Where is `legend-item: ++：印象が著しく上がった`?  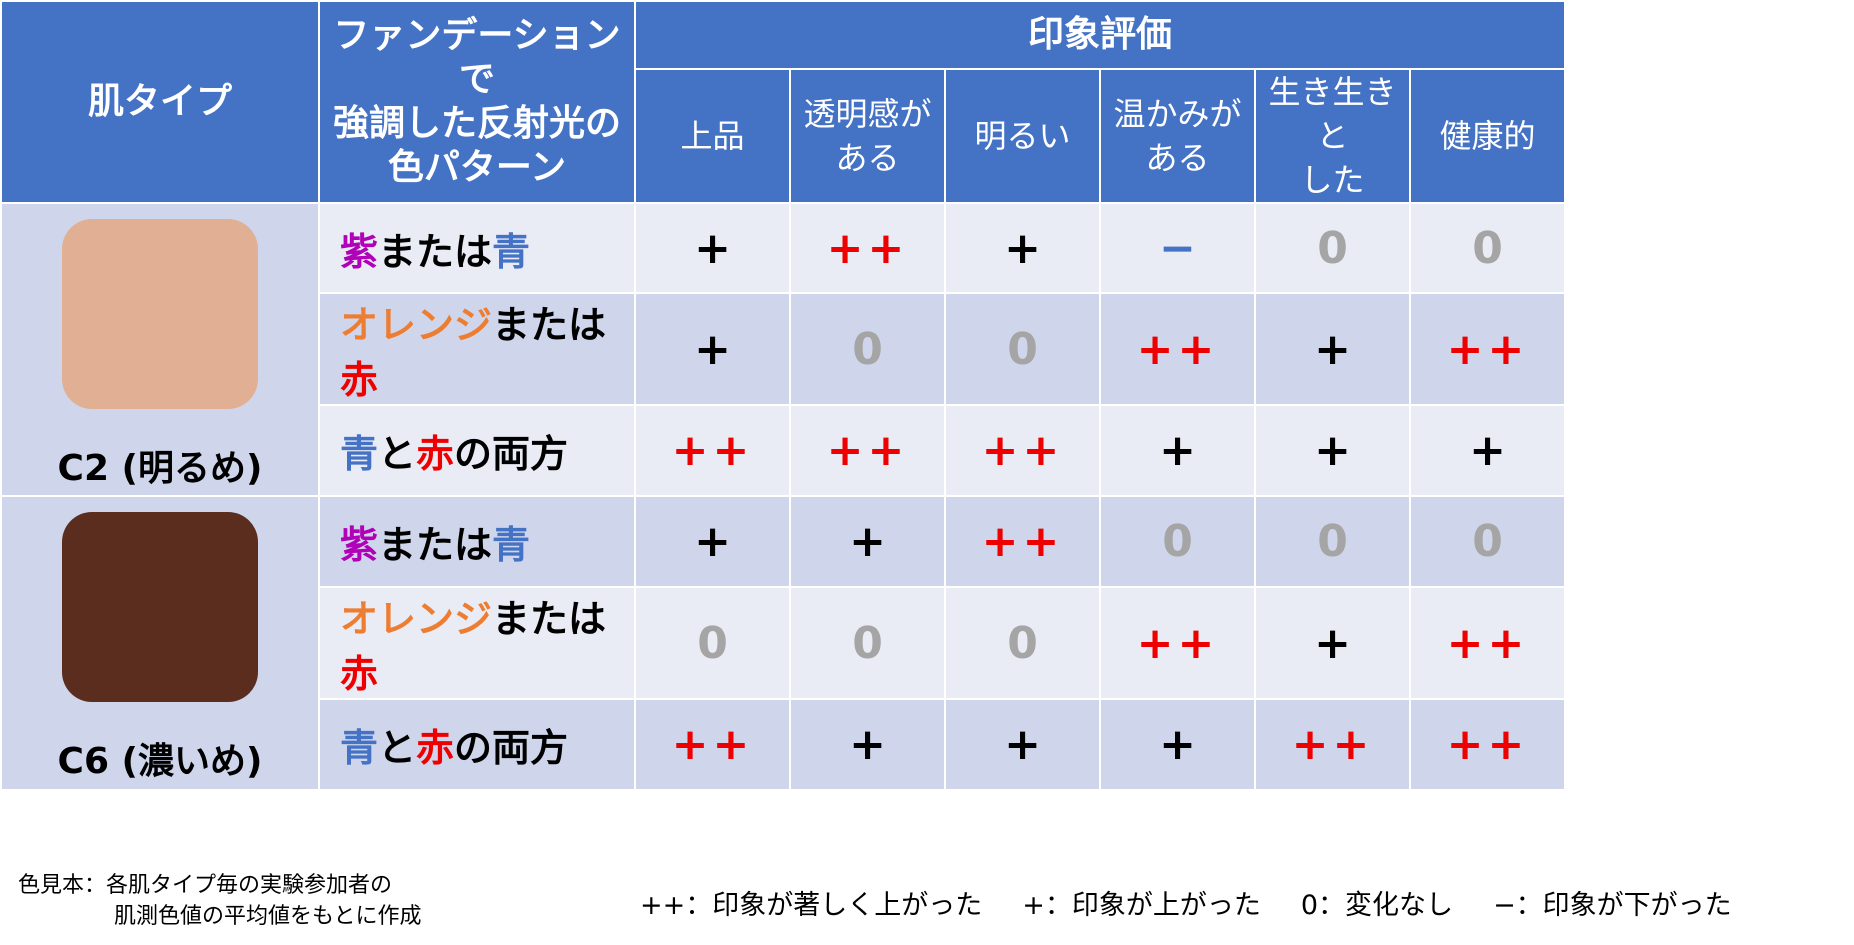 legend-item: ++：印象が著しく上がった is located at coordinates (811, 905).